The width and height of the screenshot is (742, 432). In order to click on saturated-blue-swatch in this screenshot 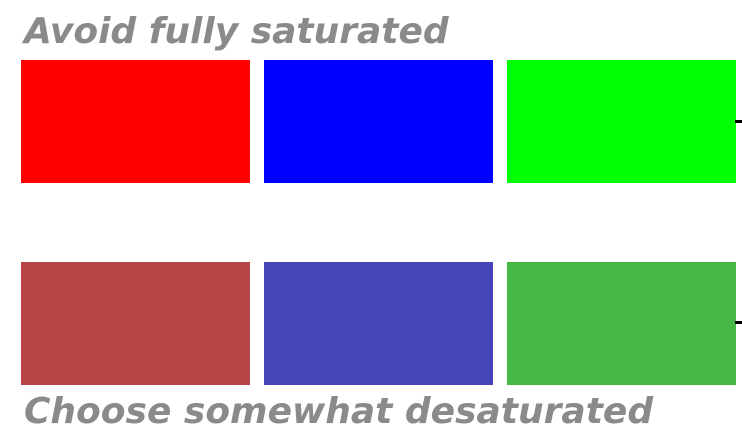, I will do `click(378, 121)`.